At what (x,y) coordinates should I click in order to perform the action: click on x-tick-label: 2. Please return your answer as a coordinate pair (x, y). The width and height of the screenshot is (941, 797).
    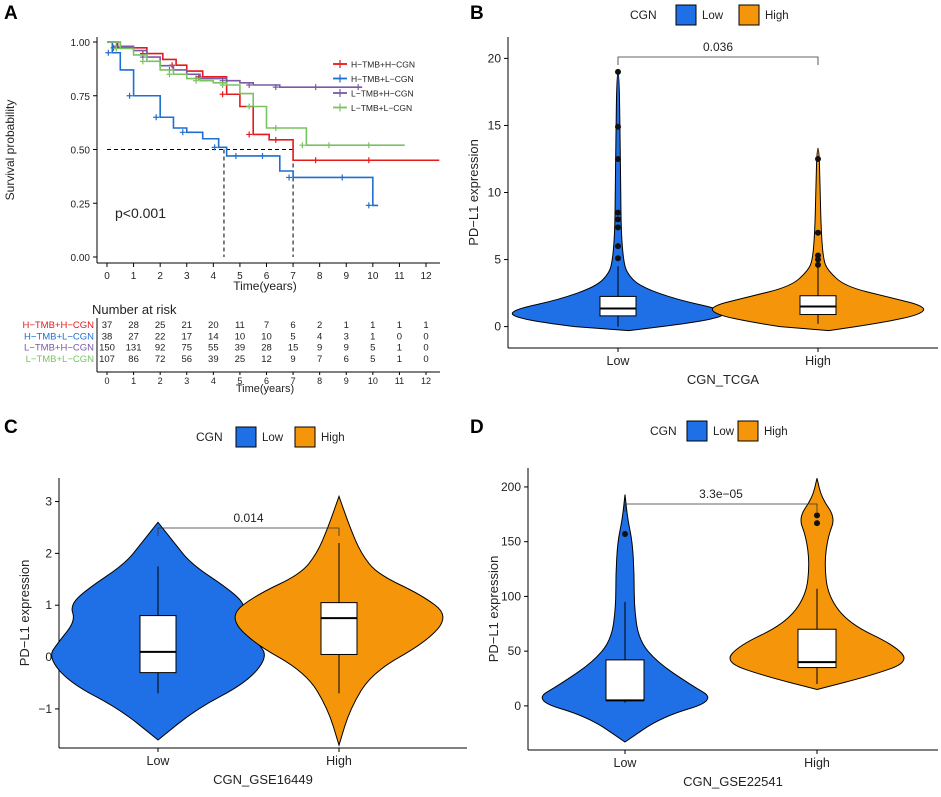
    Looking at the image, I should click on (160, 276).